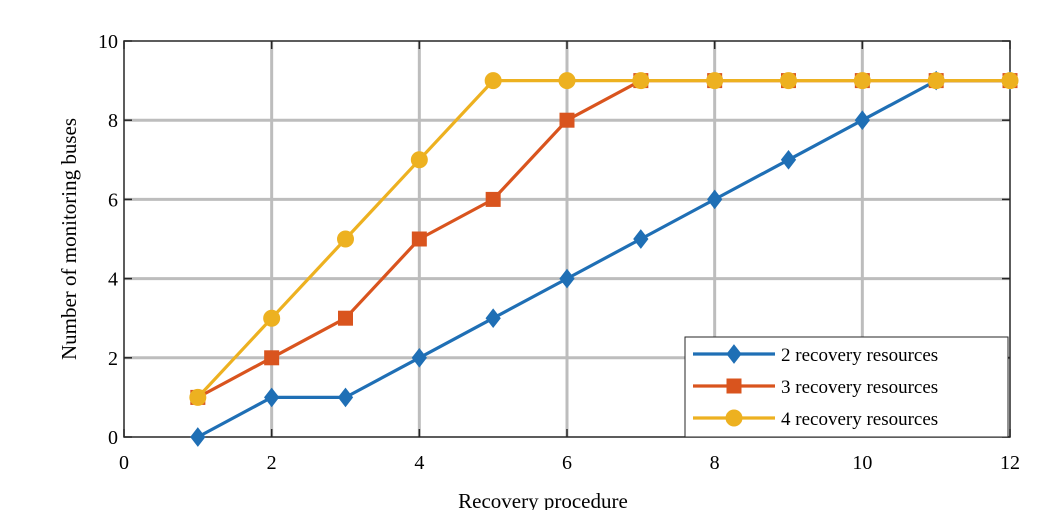  Describe the element at coordinates (108, 42) in the screenshot. I see `y-tick-label: 10` at that location.